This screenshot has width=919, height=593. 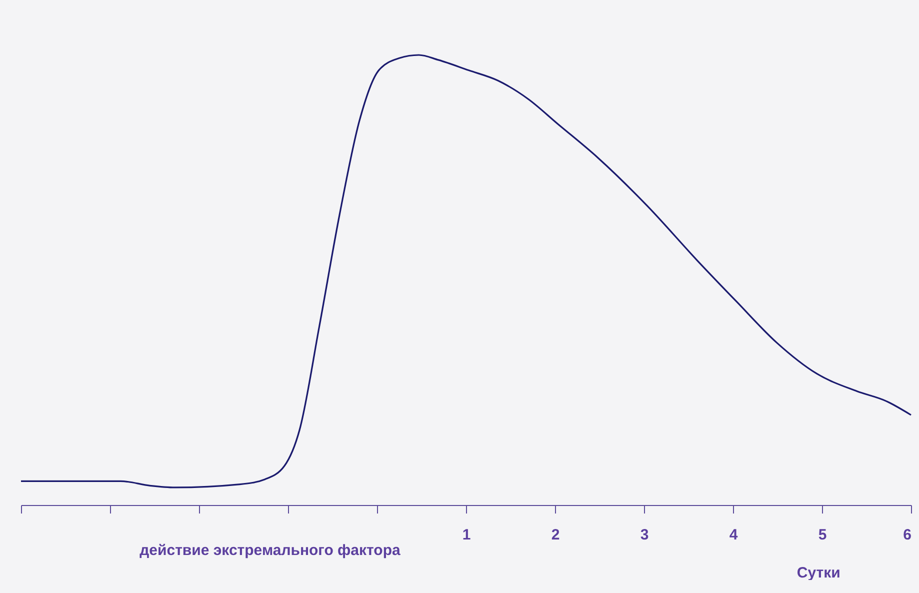 I want to click on x-tick-label: 5, so click(x=822, y=535).